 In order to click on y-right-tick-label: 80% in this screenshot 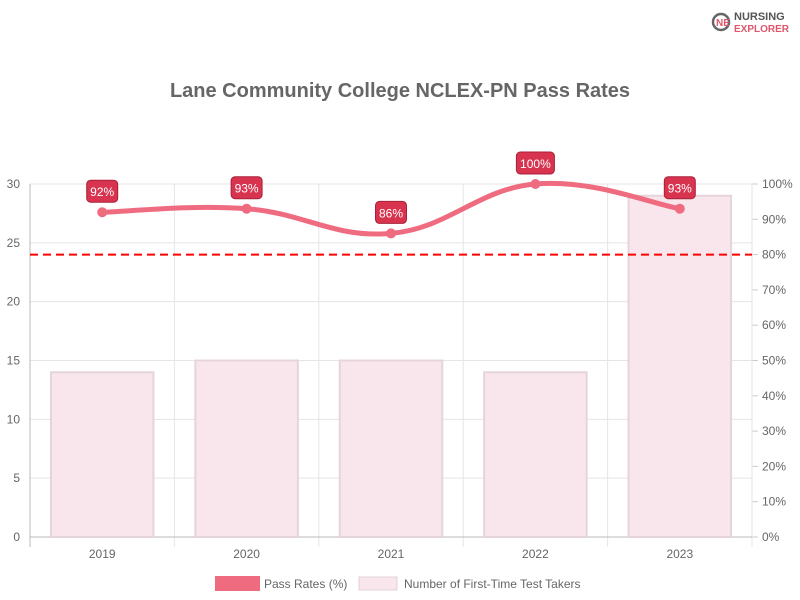, I will do `click(774, 255)`.